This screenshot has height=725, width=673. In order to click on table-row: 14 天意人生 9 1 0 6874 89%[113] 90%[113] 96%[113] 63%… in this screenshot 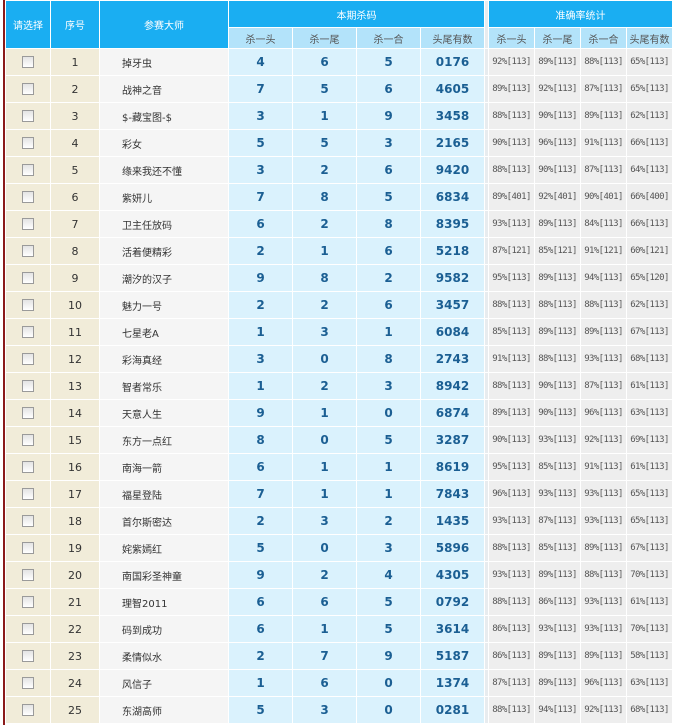, I will do `click(339, 413)`.